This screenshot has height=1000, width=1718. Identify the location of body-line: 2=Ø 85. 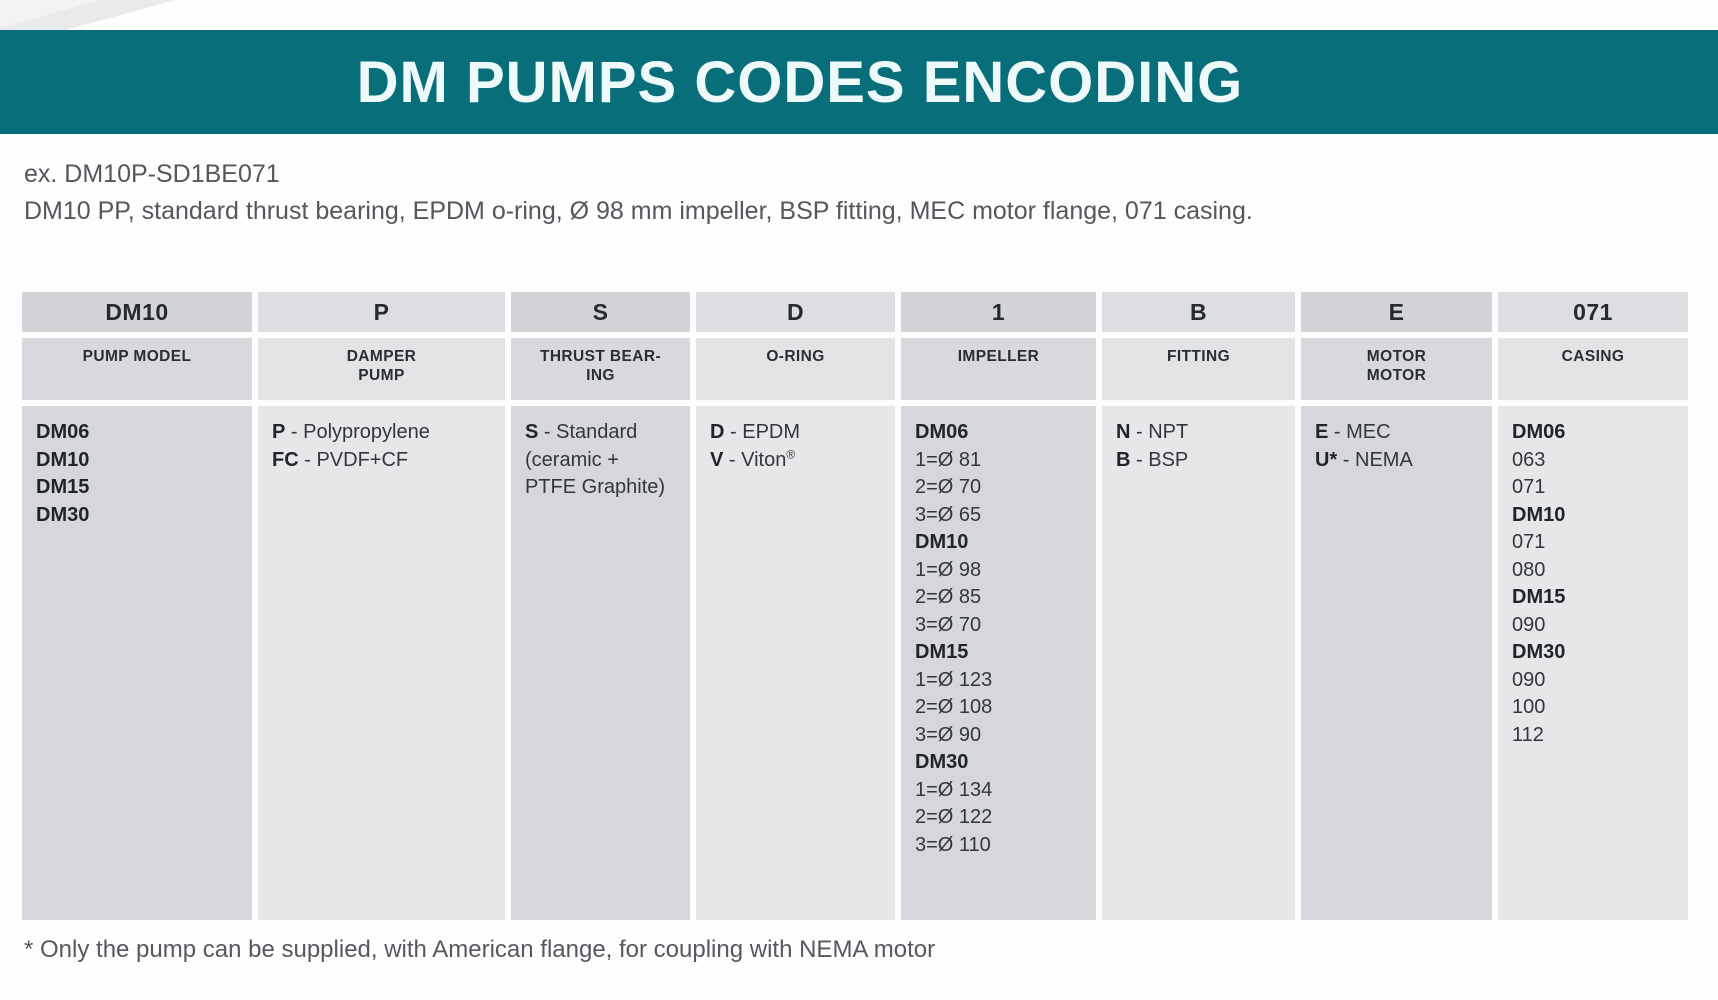
(948, 597).